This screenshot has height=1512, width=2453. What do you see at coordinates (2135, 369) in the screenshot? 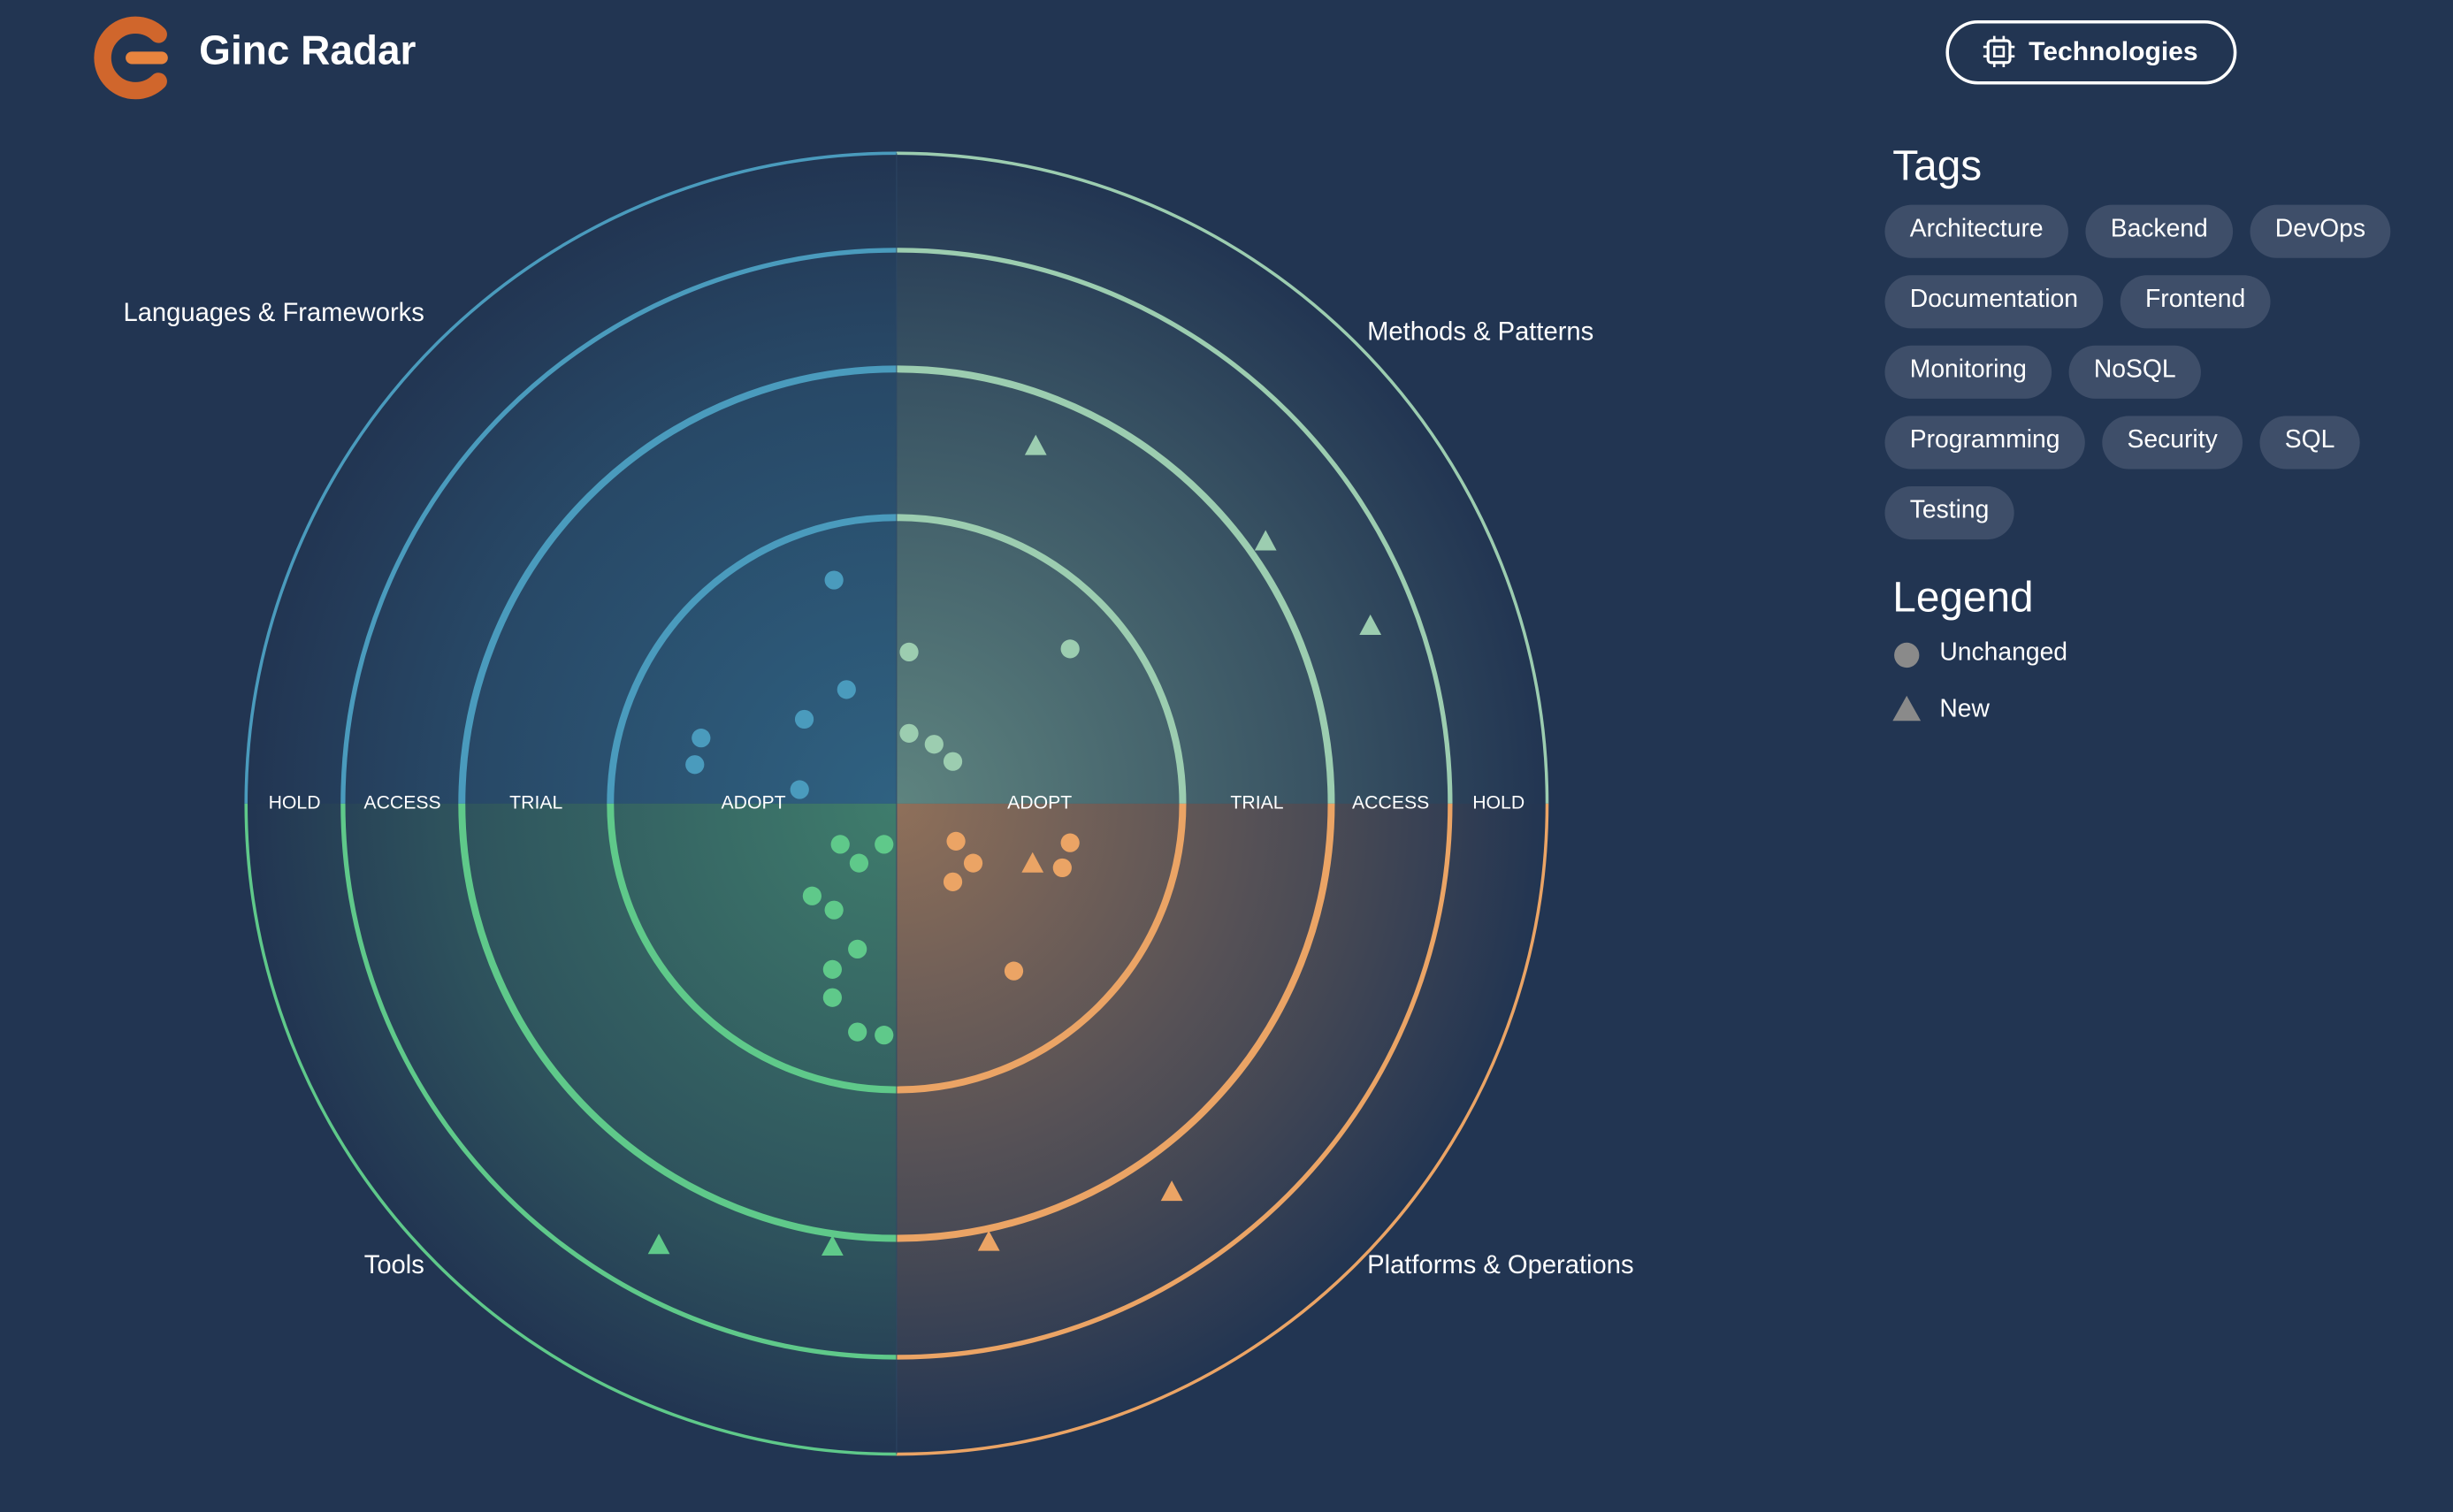
I see `tag-label: NoSQL` at bounding box center [2135, 369].